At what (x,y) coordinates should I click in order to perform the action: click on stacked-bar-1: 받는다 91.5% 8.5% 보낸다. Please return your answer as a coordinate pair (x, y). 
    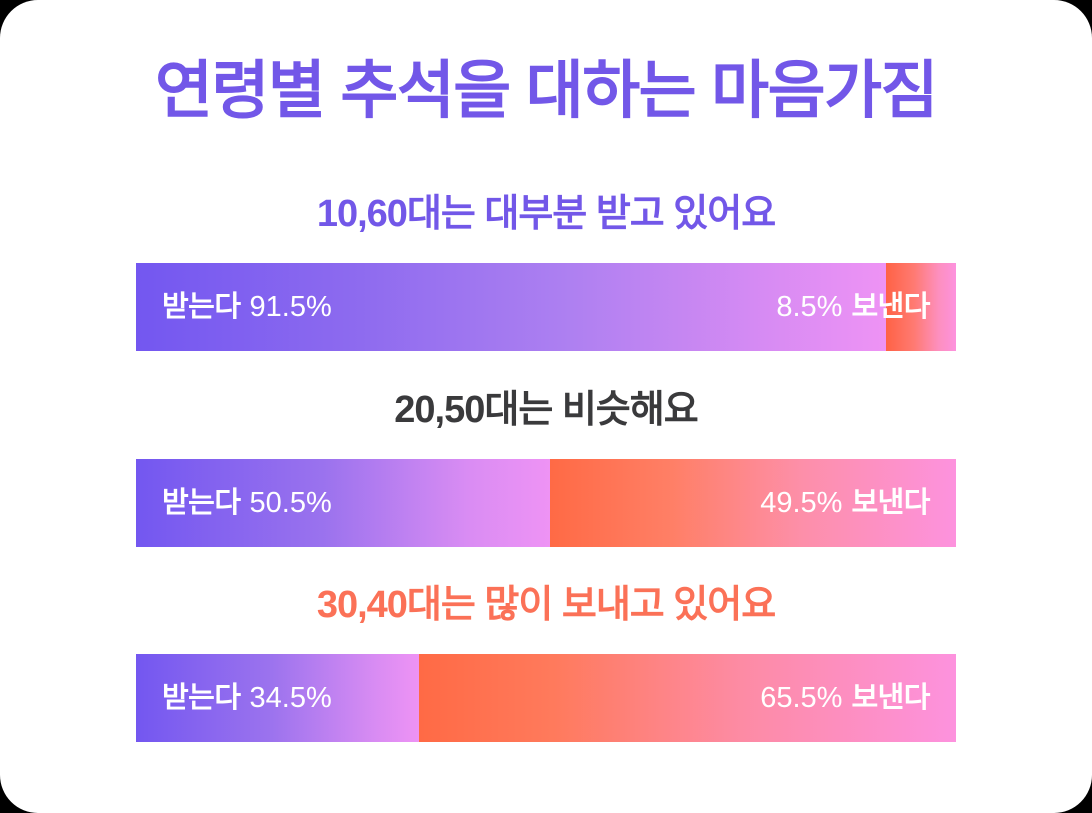
    Looking at the image, I should click on (546, 307).